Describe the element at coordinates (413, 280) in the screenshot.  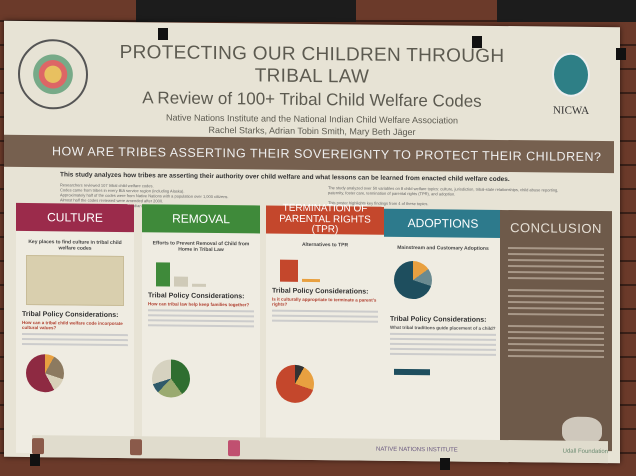
I see `adoptions-pie-chart` at that location.